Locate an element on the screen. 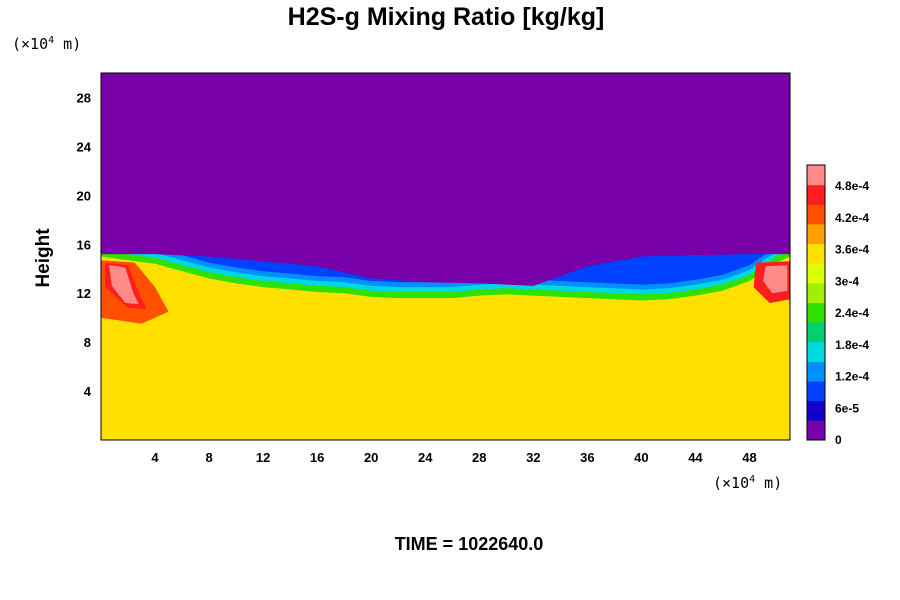 The height and width of the screenshot is (600, 900). right-plume-core is located at coordinates (775, 279).